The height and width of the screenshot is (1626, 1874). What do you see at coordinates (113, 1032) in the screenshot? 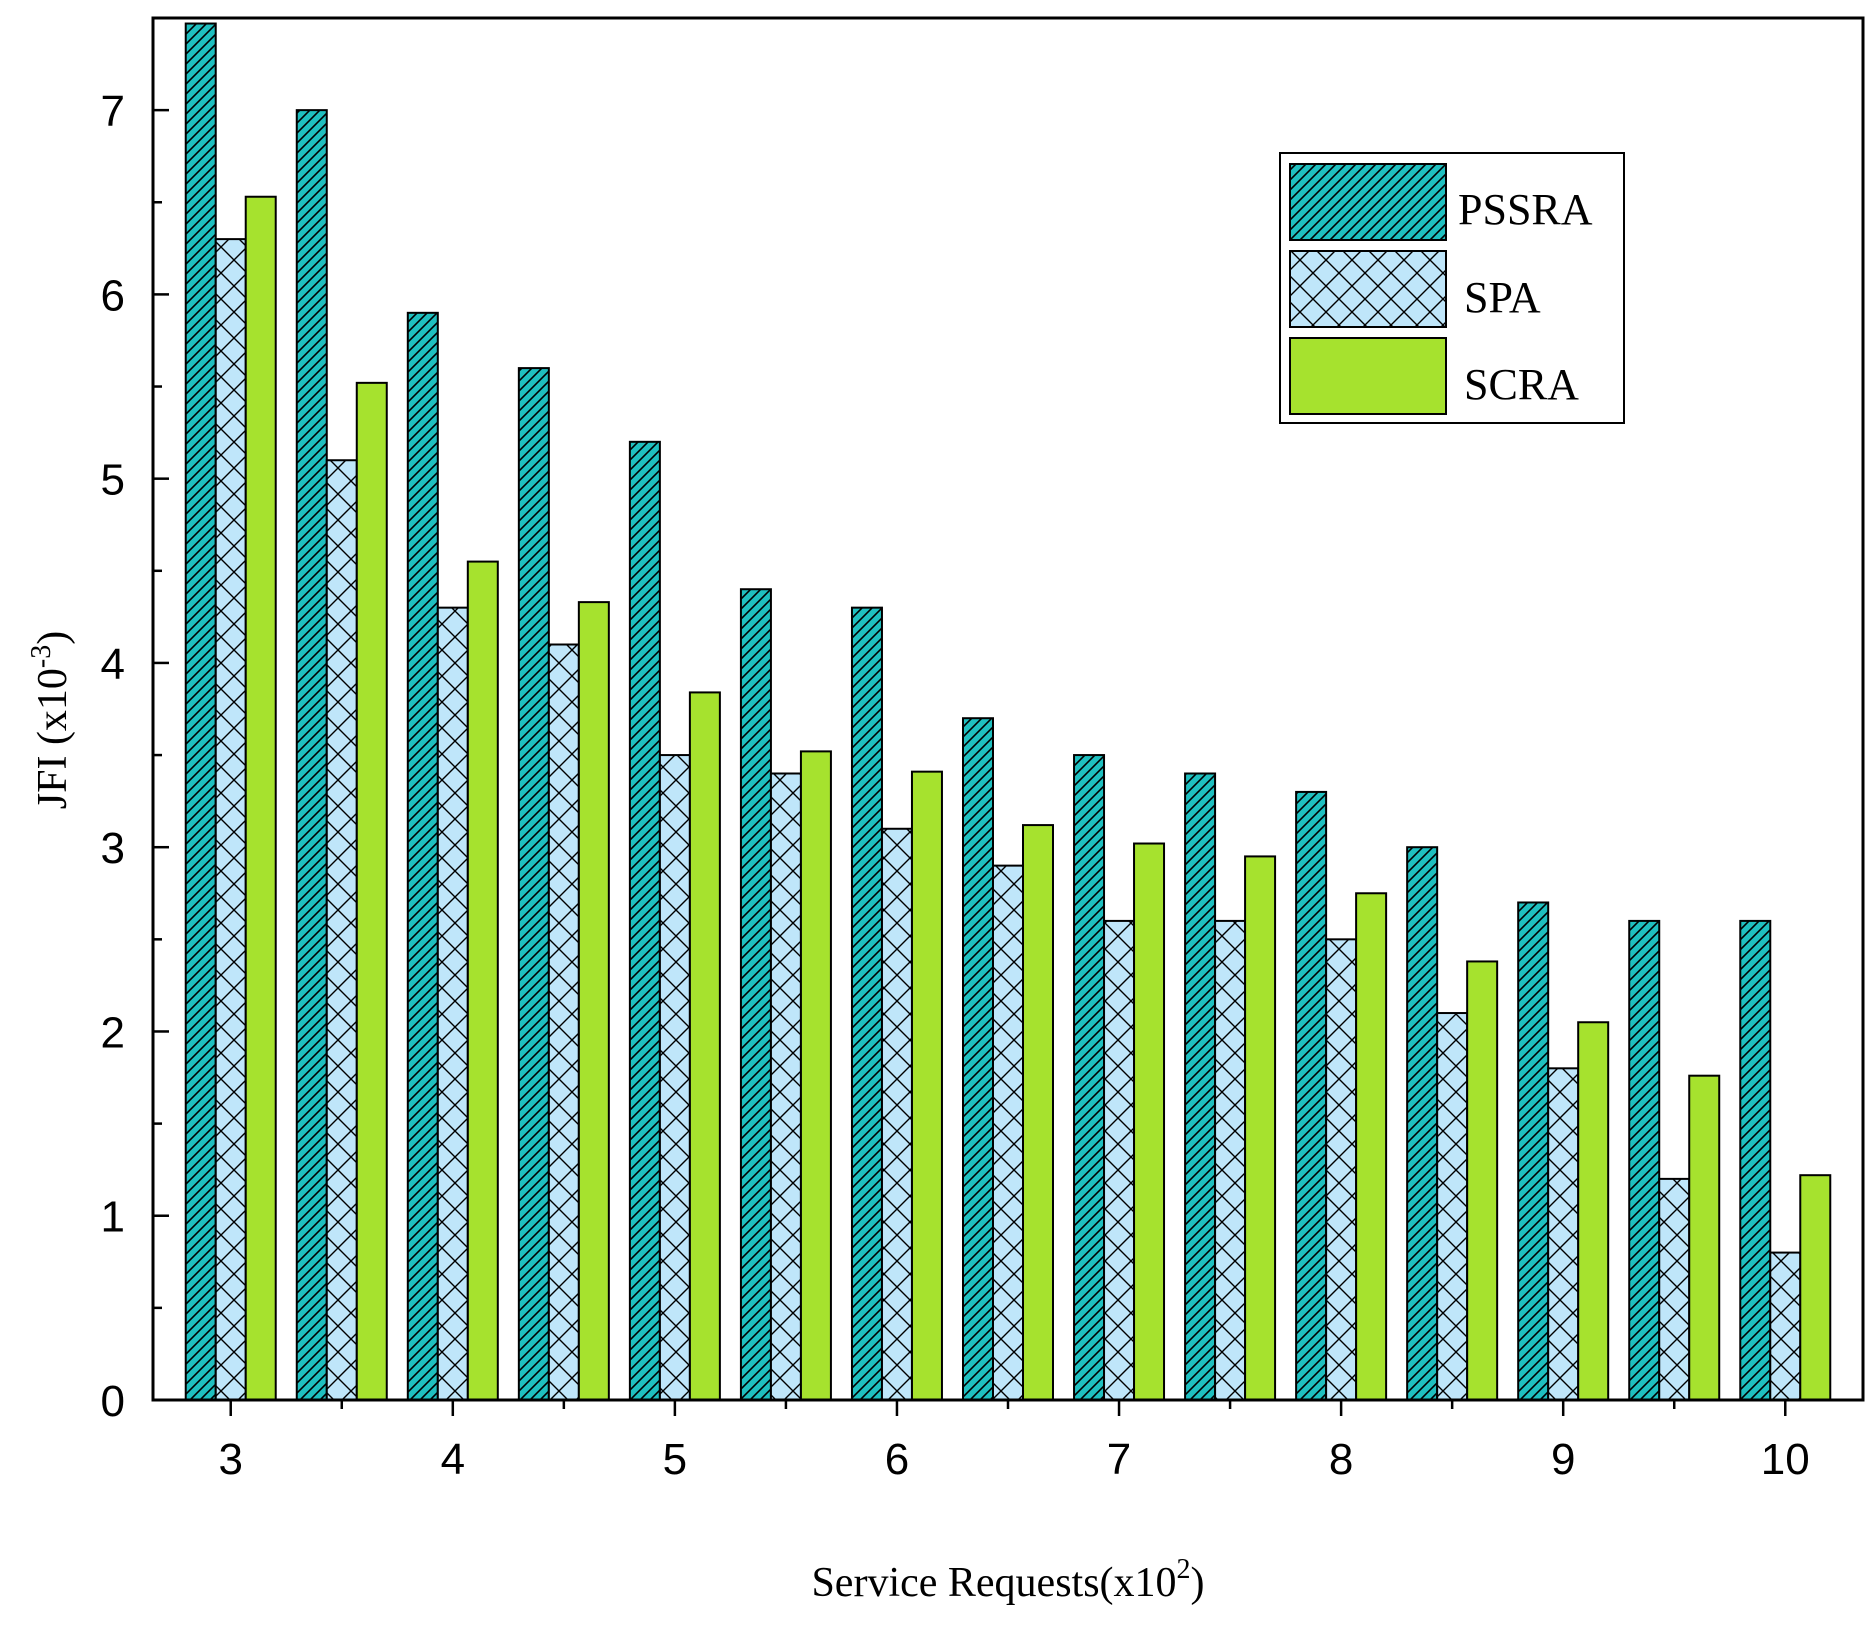
I see `y-tick-label-2: 2` at bounding box center [113, 1032].